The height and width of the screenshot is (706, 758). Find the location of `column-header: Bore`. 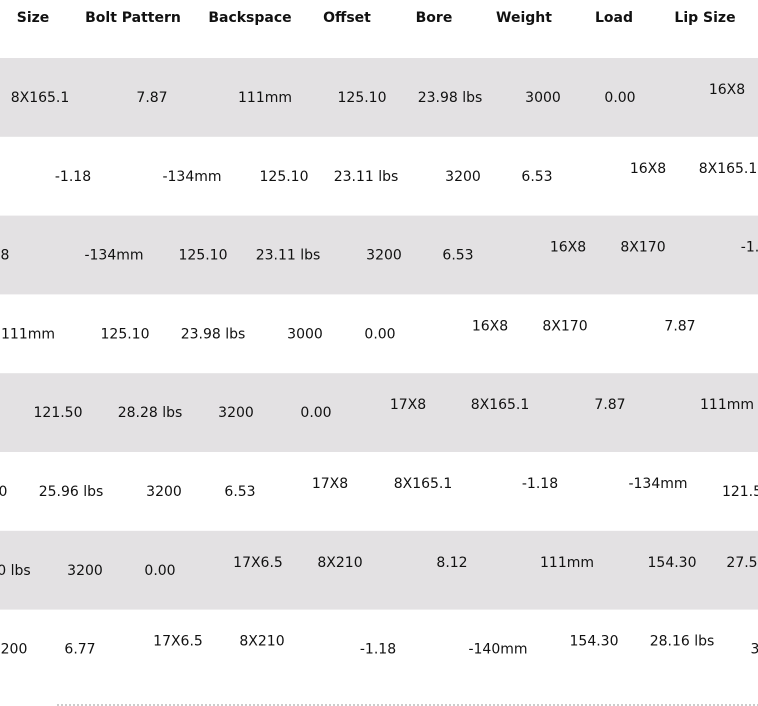

column-header: Bore is located at coordinates (434, 18).